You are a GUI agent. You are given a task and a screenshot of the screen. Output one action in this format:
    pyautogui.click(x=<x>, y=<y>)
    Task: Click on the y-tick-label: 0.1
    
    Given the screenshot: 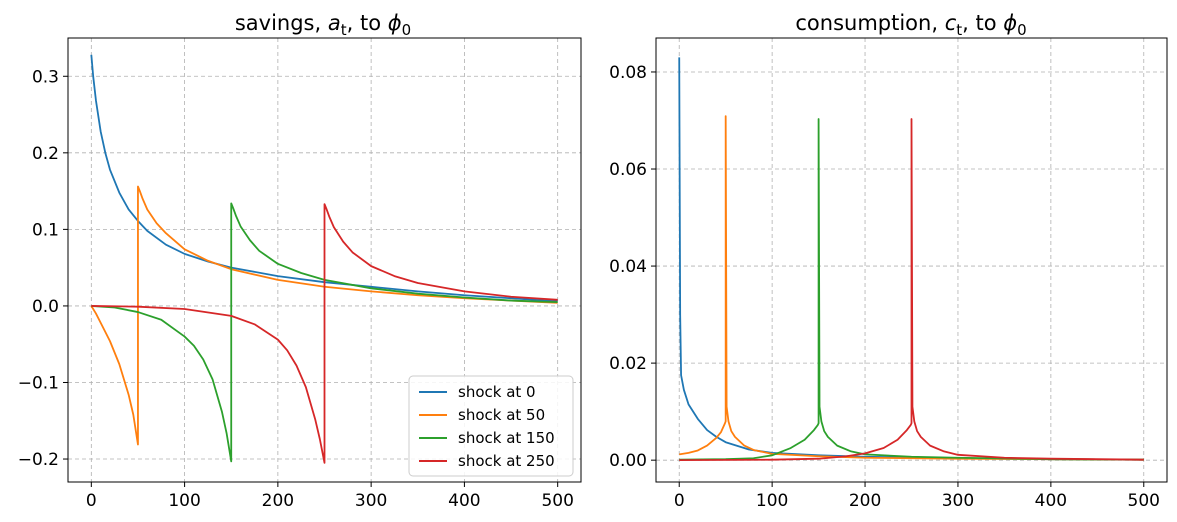 What is the action you would take?
    pyautogui.click(x=45, y=230)
    